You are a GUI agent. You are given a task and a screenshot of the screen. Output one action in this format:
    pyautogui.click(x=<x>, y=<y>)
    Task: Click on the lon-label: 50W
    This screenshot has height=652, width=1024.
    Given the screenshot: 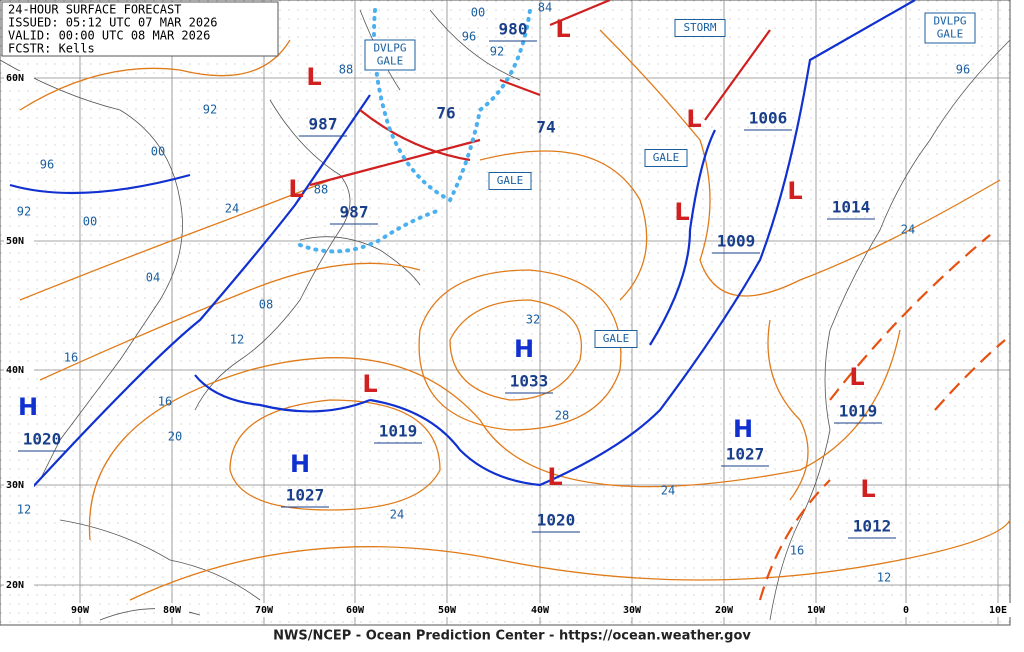 What is the action you would take?
    pyautogui.click(x=447, y=610)
    